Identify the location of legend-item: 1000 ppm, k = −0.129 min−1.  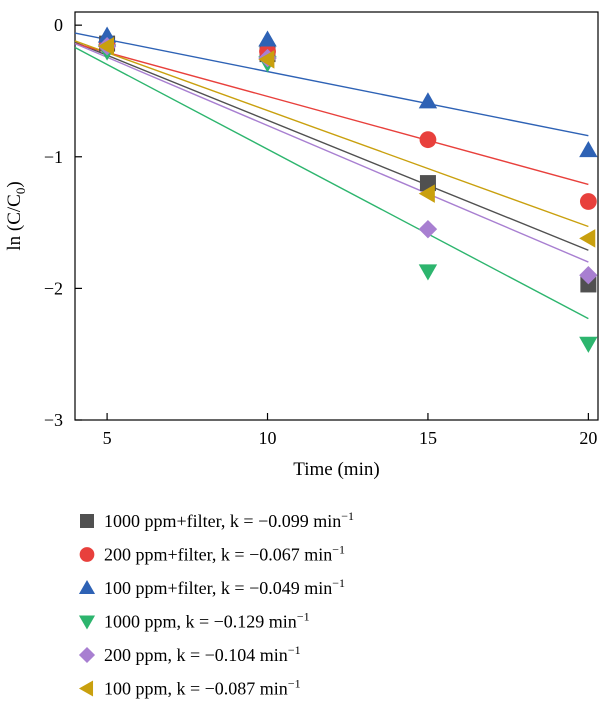
(194, 621).